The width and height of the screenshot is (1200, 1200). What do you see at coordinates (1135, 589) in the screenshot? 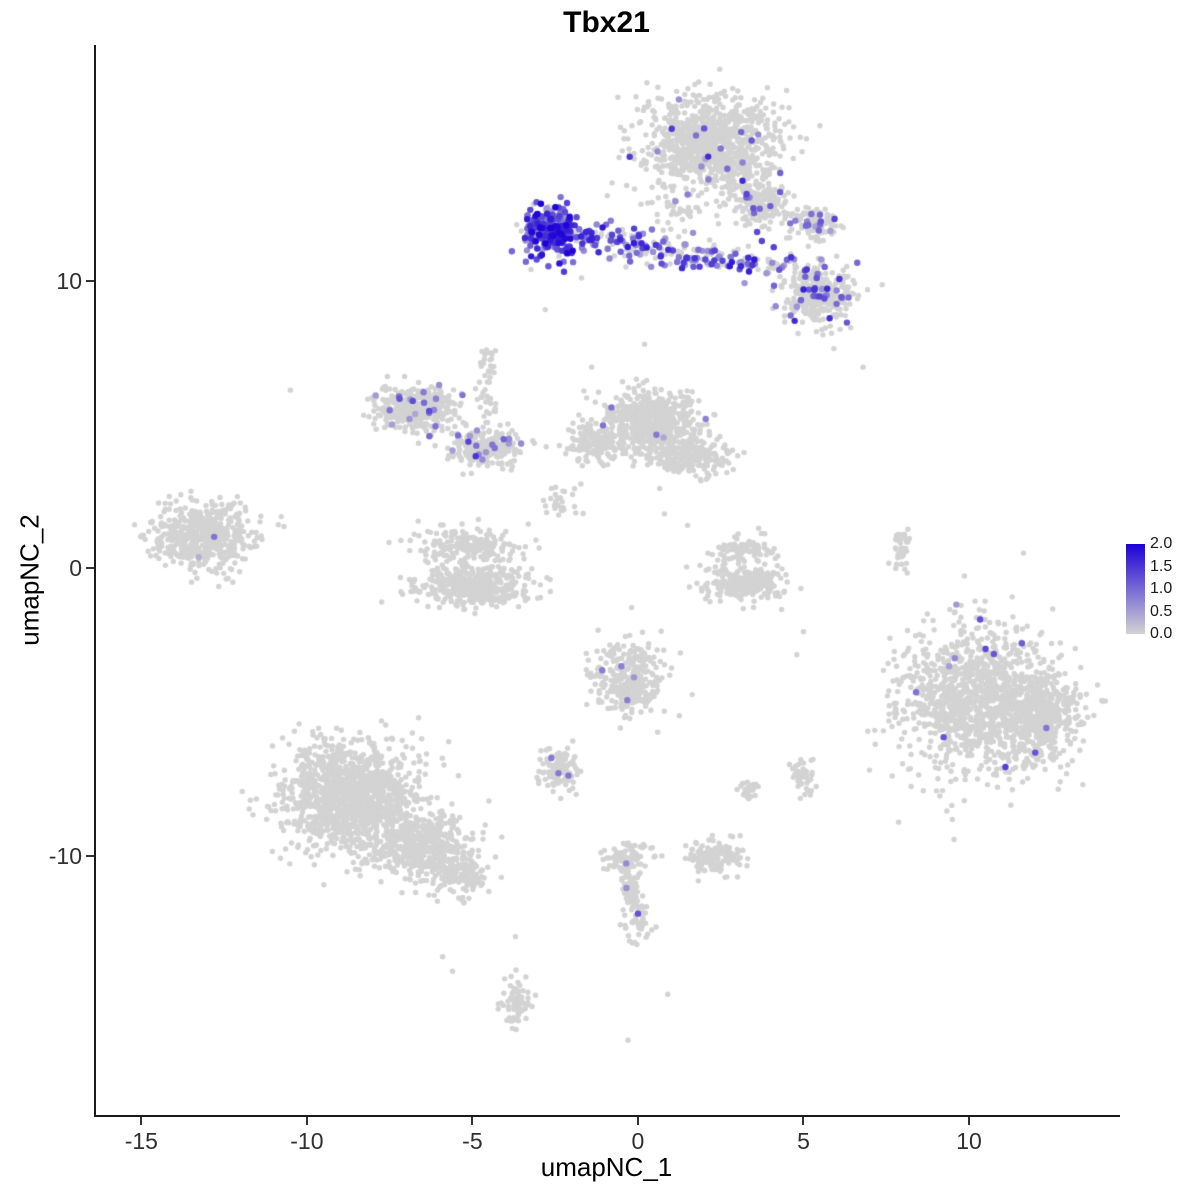
I see `legend-gradient-bar` at bounding box center [1135, 589].